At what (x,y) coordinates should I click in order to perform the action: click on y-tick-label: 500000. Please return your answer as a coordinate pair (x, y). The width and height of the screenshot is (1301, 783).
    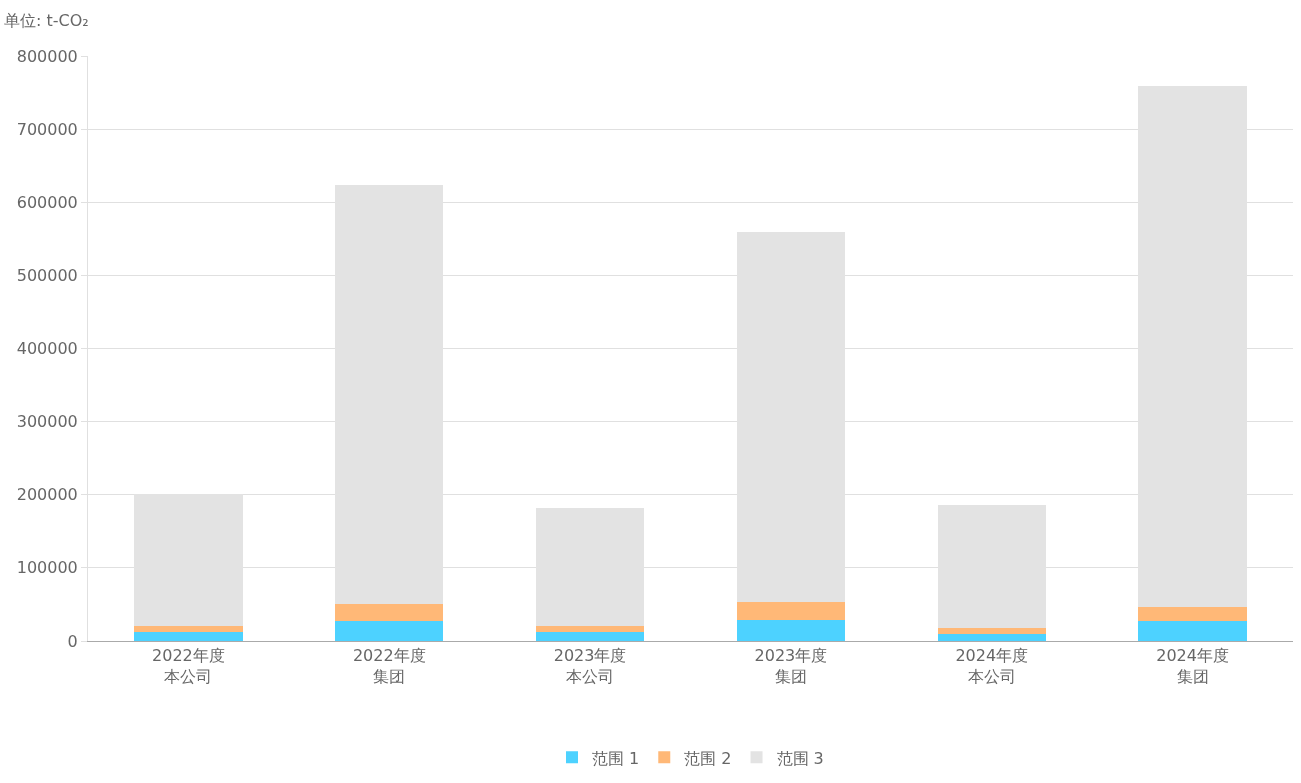
    Looking at the image, I should click on (47, 275).